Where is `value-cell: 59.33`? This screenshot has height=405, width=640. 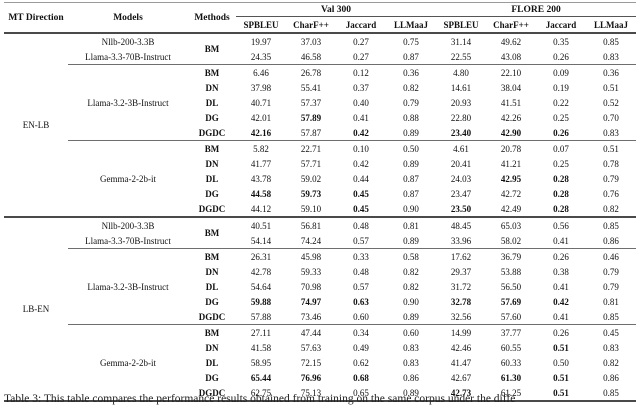 value-cell: 59.33 is located at coordinates (311, 271).